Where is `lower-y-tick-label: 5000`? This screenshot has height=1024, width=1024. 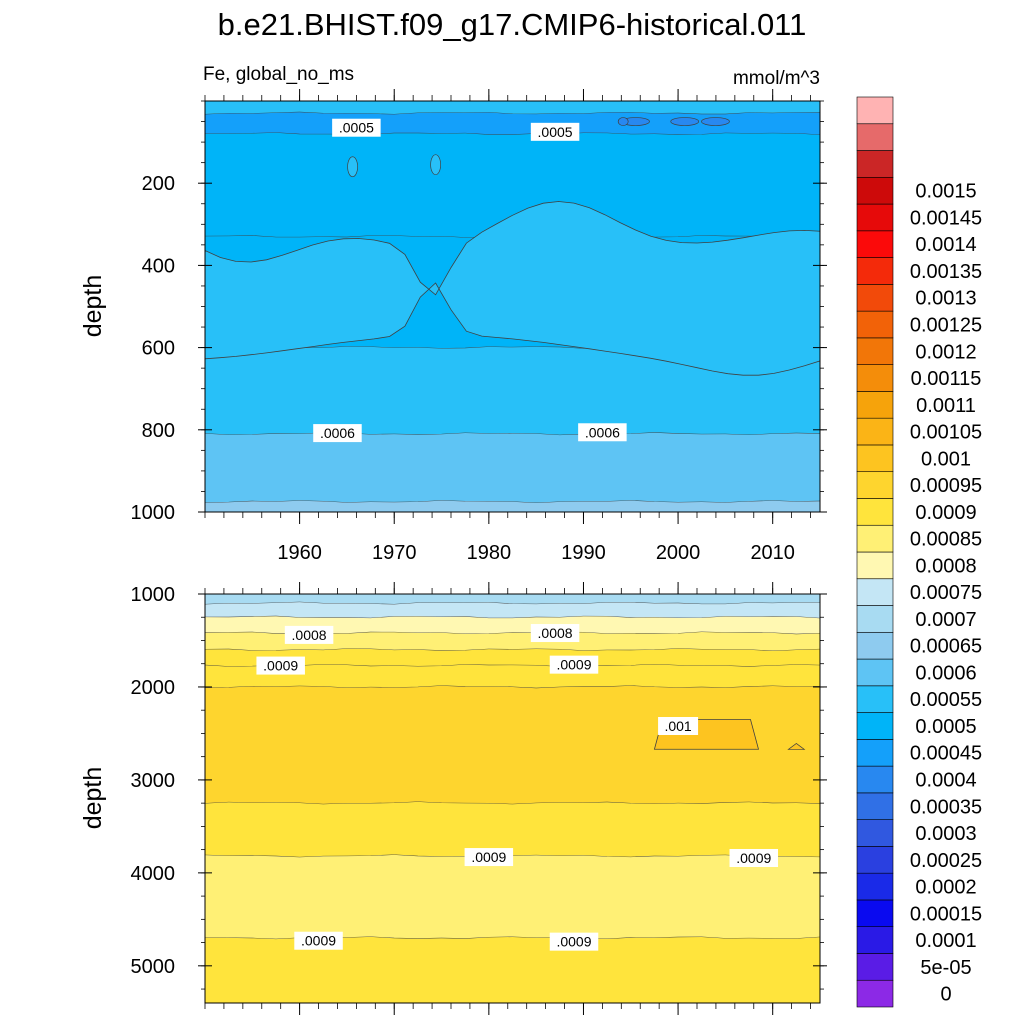
lower-y-tick-label: 5000 is located at coordinates (153, 967).